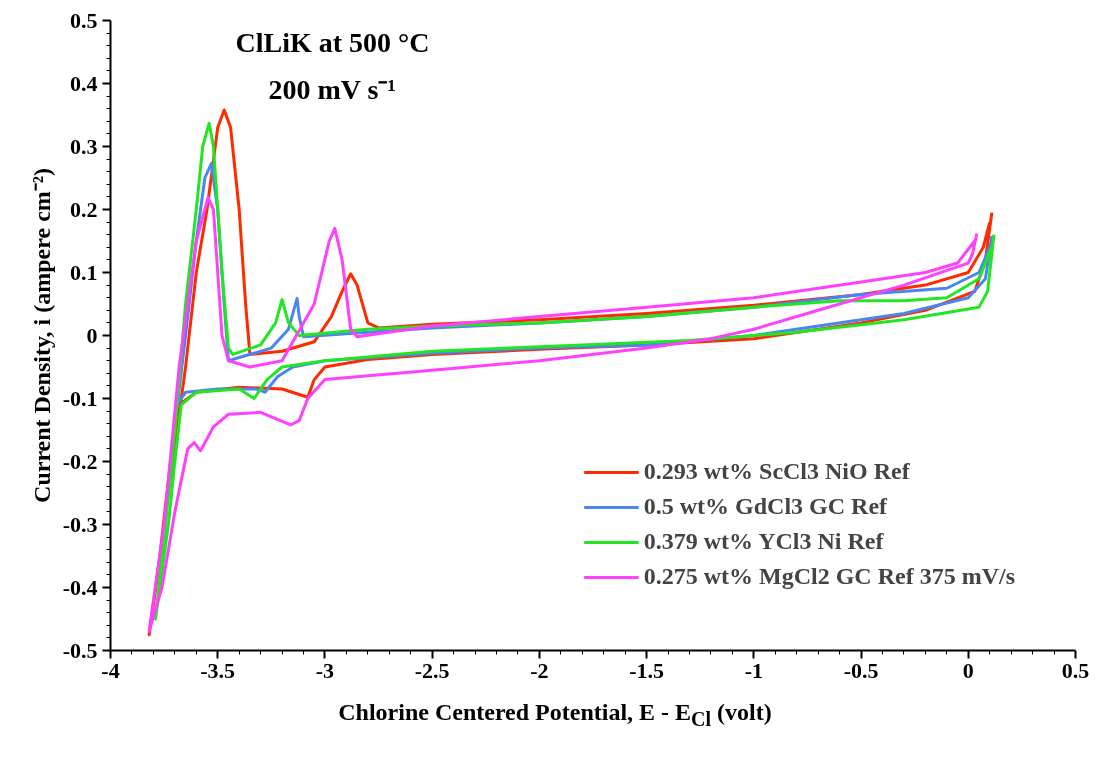 The width and height of the screenshot is (1117, 761). I want to click on y-tick-label: 0.1, so click(84, 272).